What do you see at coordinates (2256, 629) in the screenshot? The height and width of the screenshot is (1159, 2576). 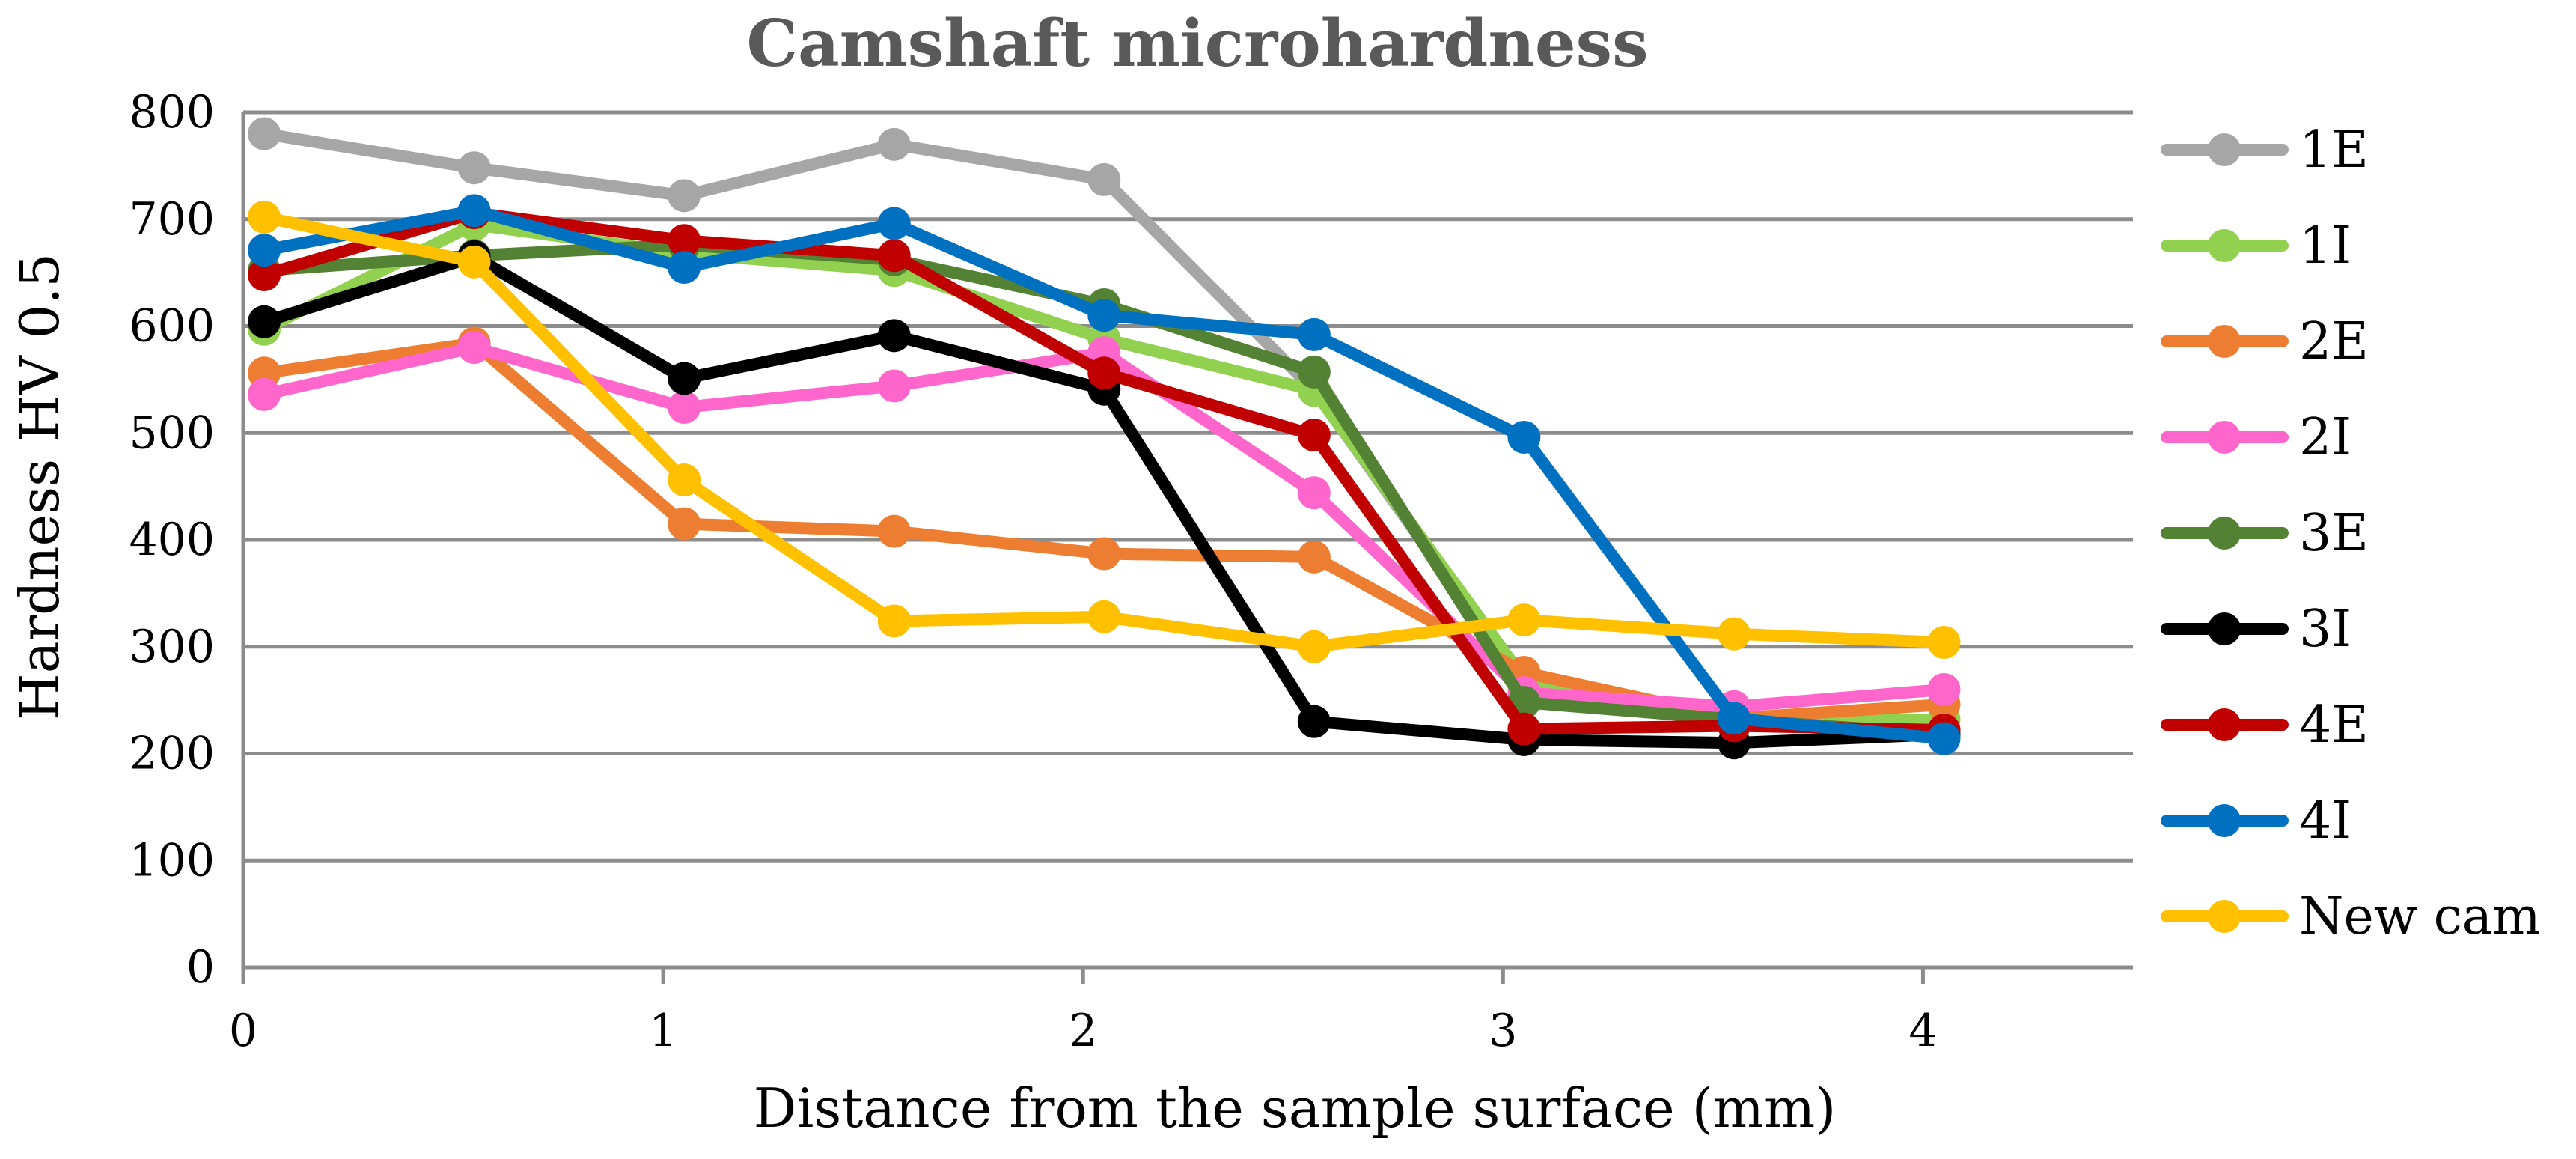 I see `legend-item-3i: 3I` at bounding box center [2256, 629].